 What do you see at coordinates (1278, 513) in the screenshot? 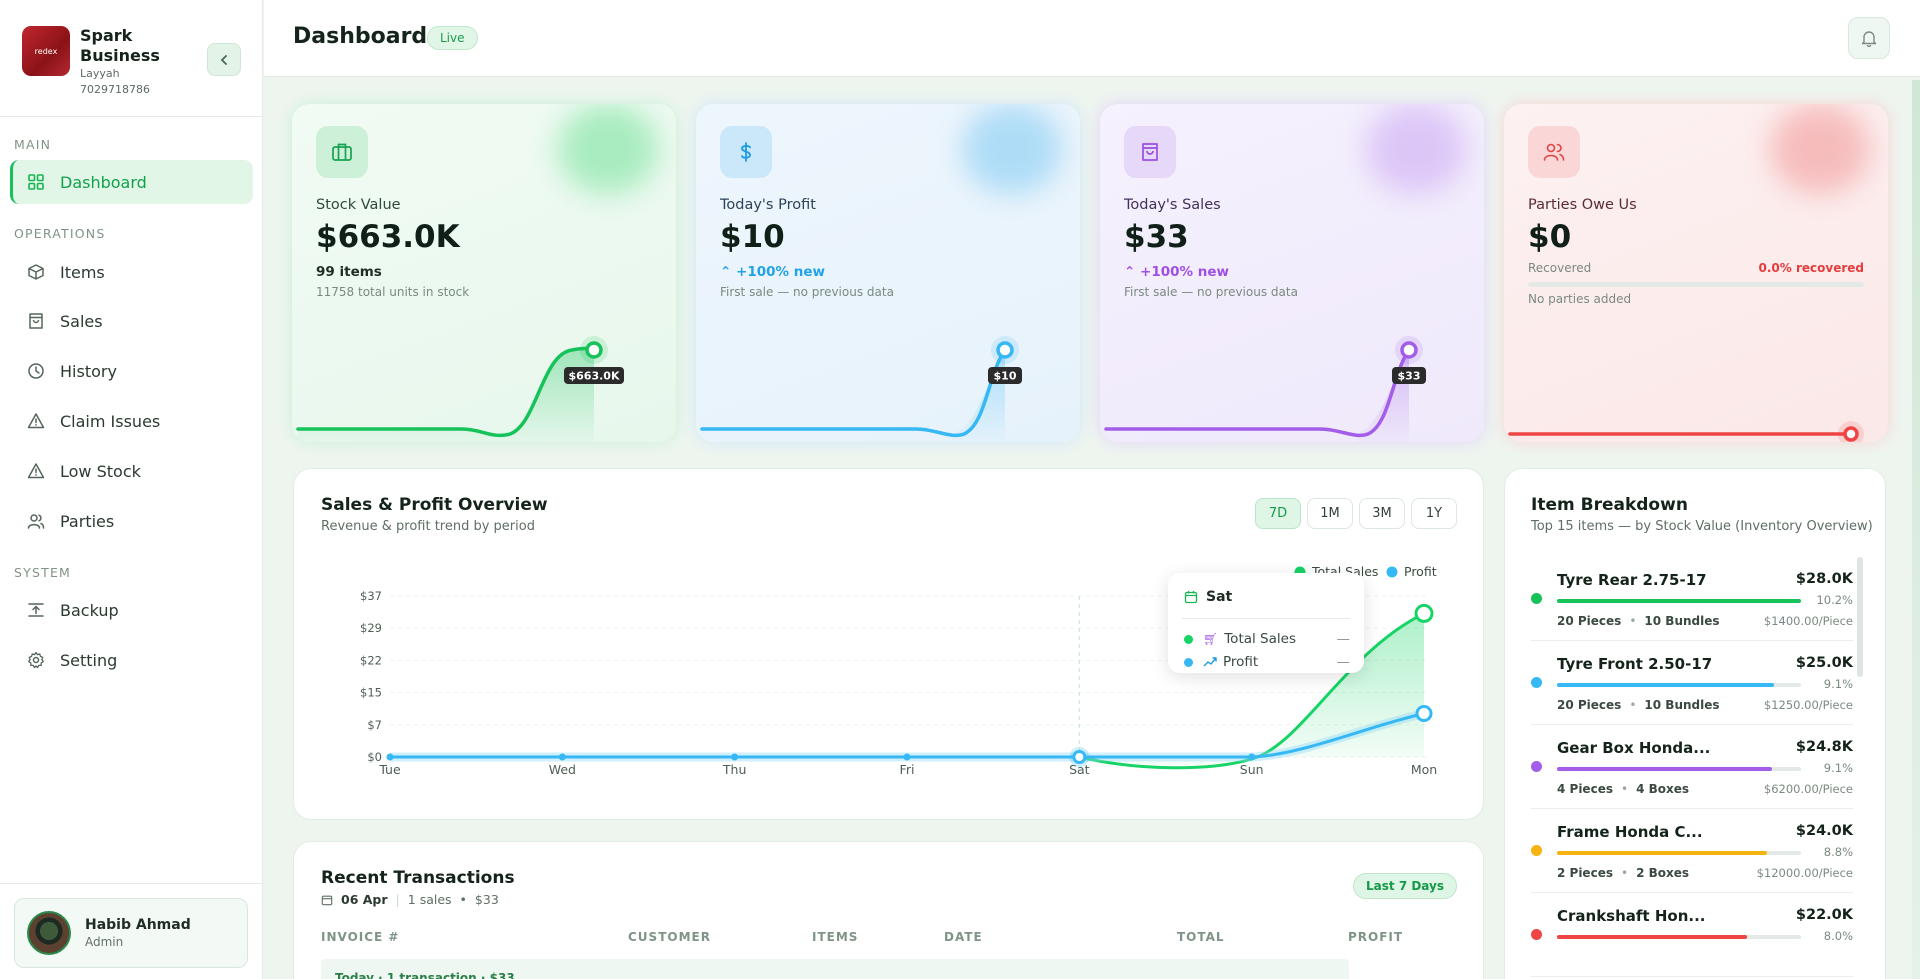
I see `range-tab-7d: 7D` at bounding box center [1278, 513].